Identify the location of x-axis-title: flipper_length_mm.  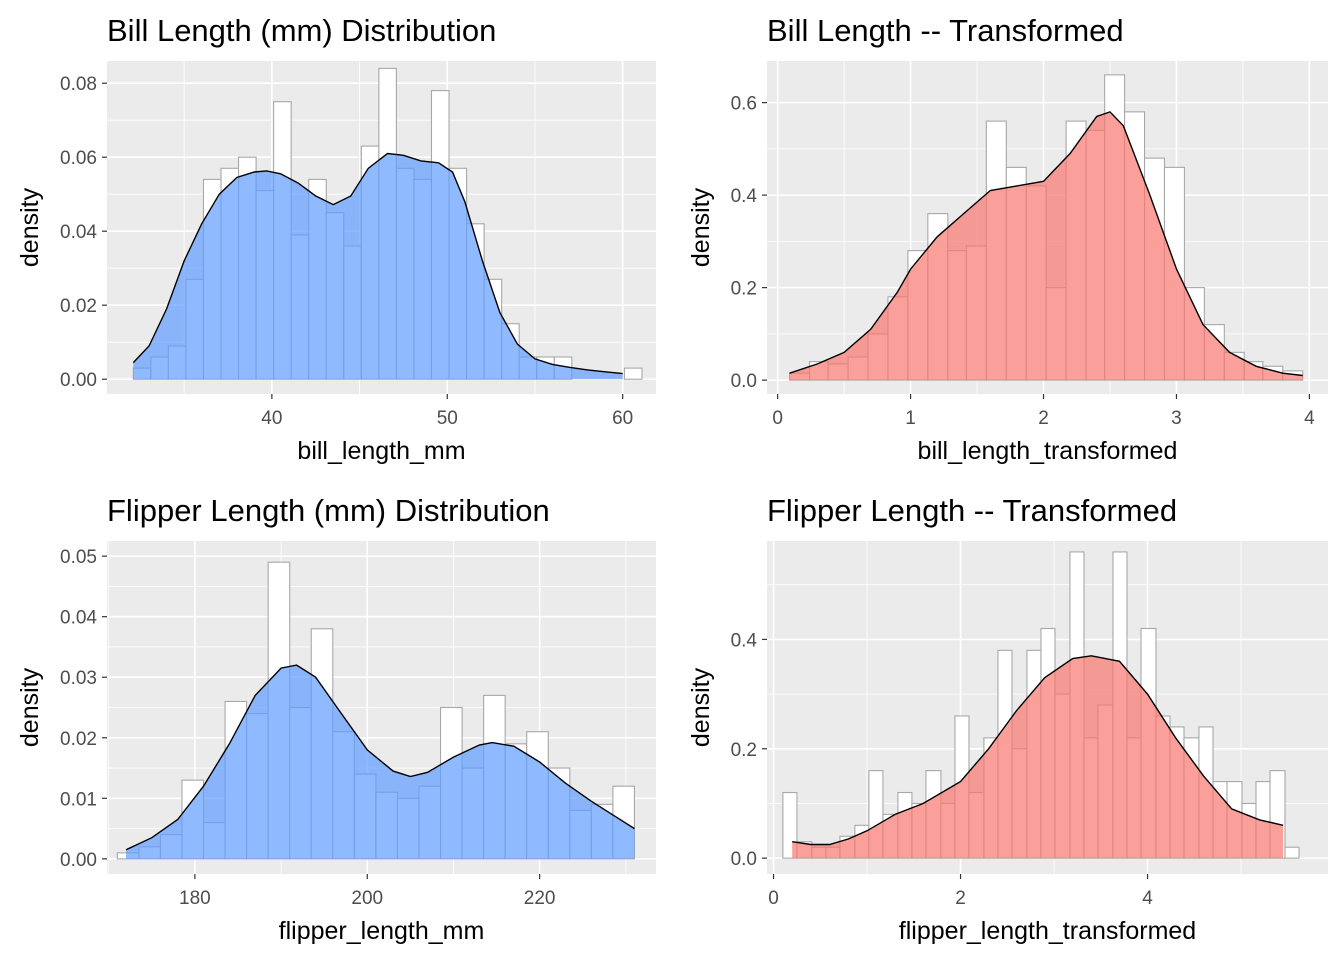
(382, 931).